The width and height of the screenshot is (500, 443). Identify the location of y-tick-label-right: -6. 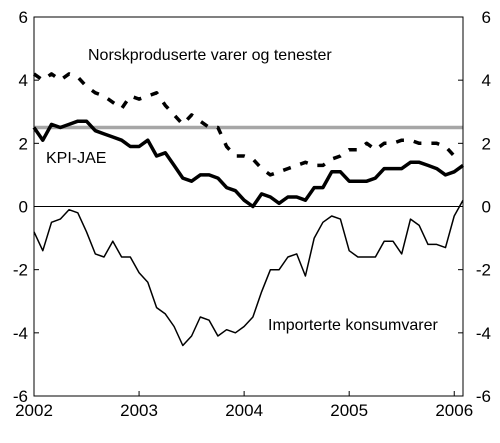
(483, 396).